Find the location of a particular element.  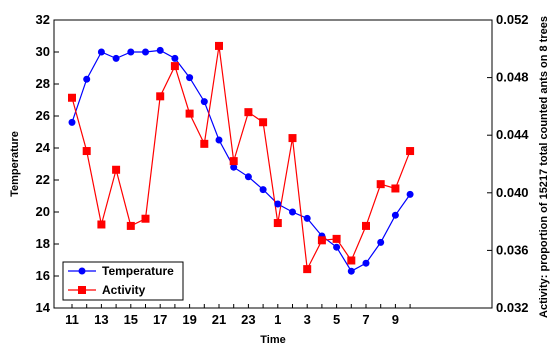

right-tick-label: 0.044 is located at coordinates (512, 134).